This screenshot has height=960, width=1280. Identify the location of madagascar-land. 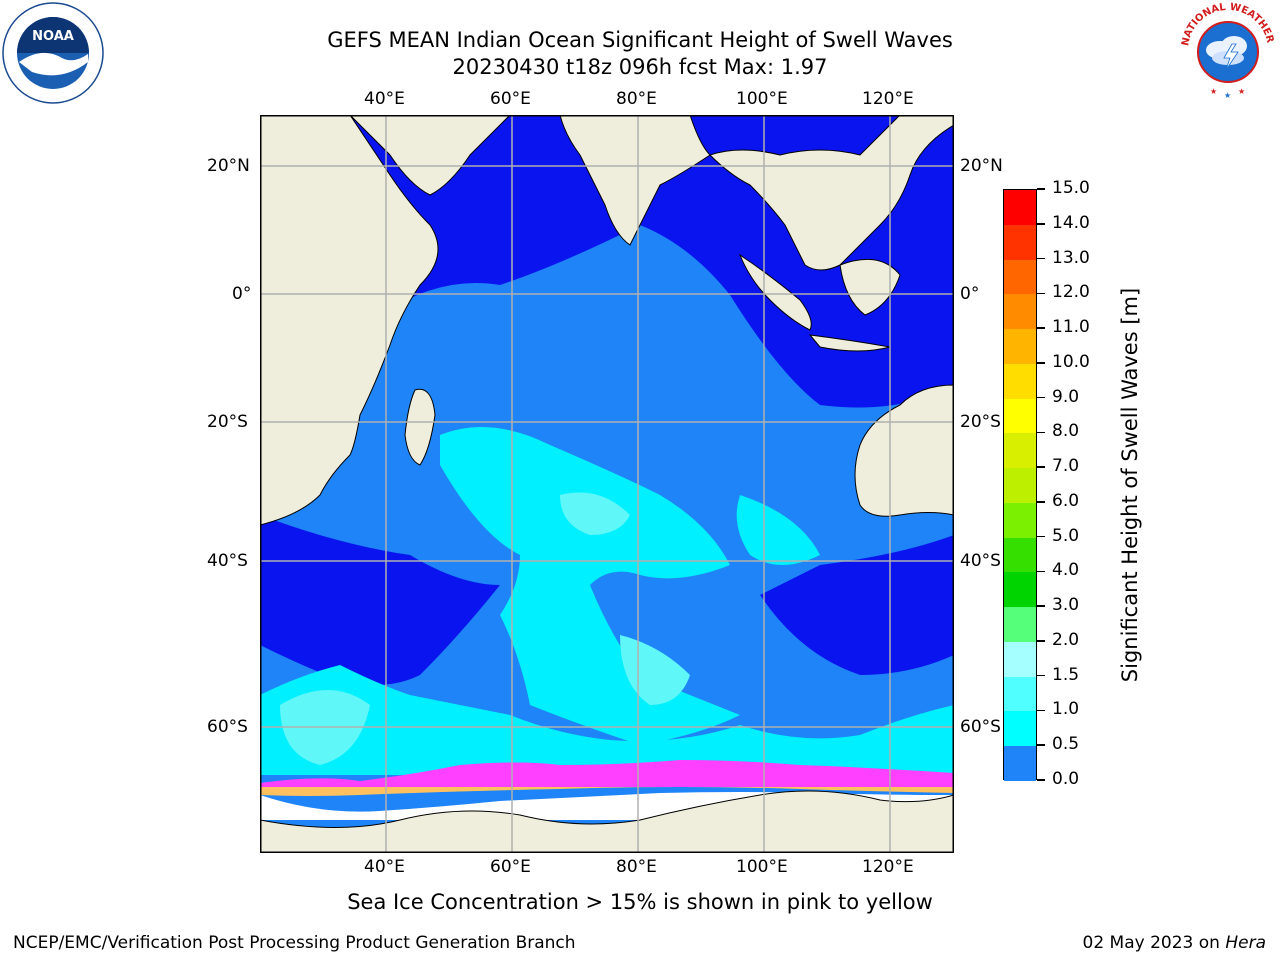
(420, 427).